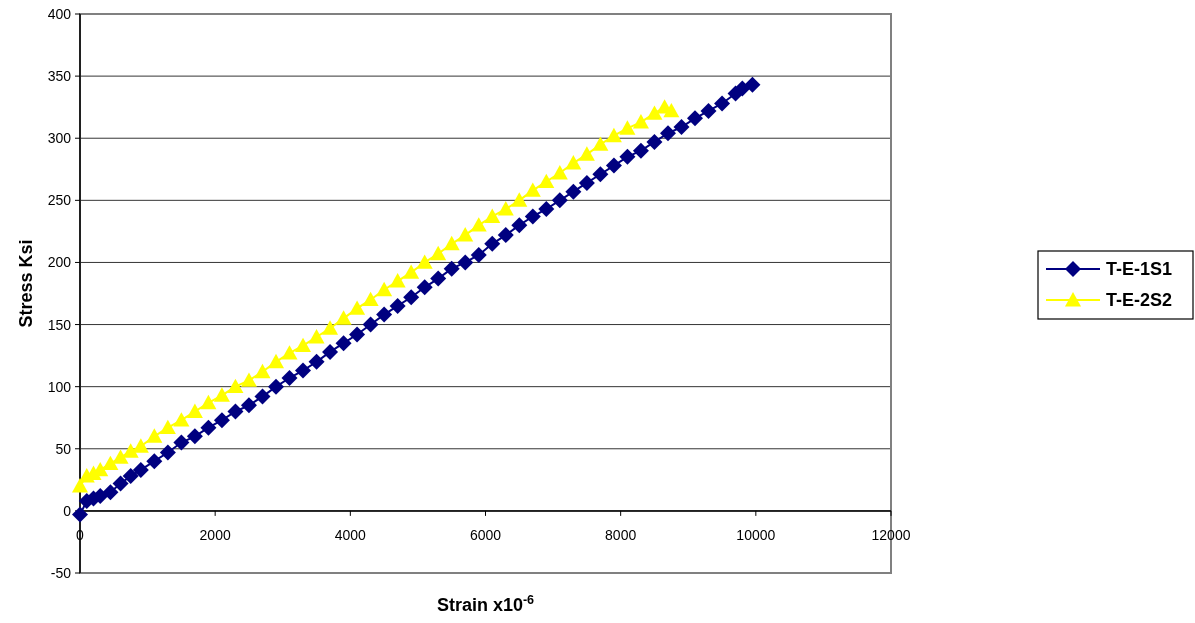 This screenshot has height=623, width=1195. What do you see at coordinates (485, 534) in the screenshot?
I see `x-tick-label: 6000` at bounding box center [485, 534].